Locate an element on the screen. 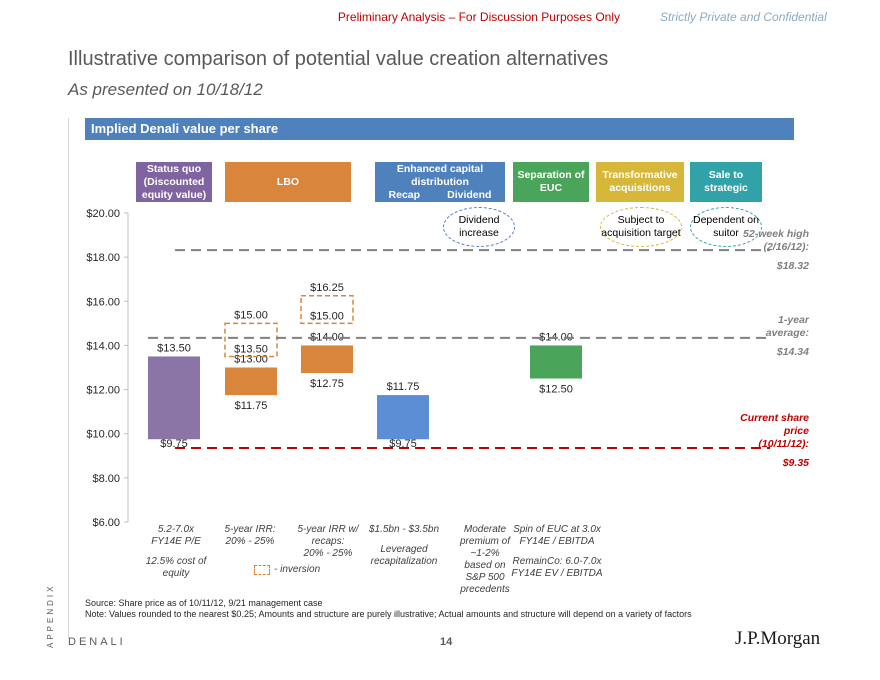 This screenshot has height=680, width=880. header-status-quo-label: Status quo (Discounted equity value) is located at coordinates (174, 181).